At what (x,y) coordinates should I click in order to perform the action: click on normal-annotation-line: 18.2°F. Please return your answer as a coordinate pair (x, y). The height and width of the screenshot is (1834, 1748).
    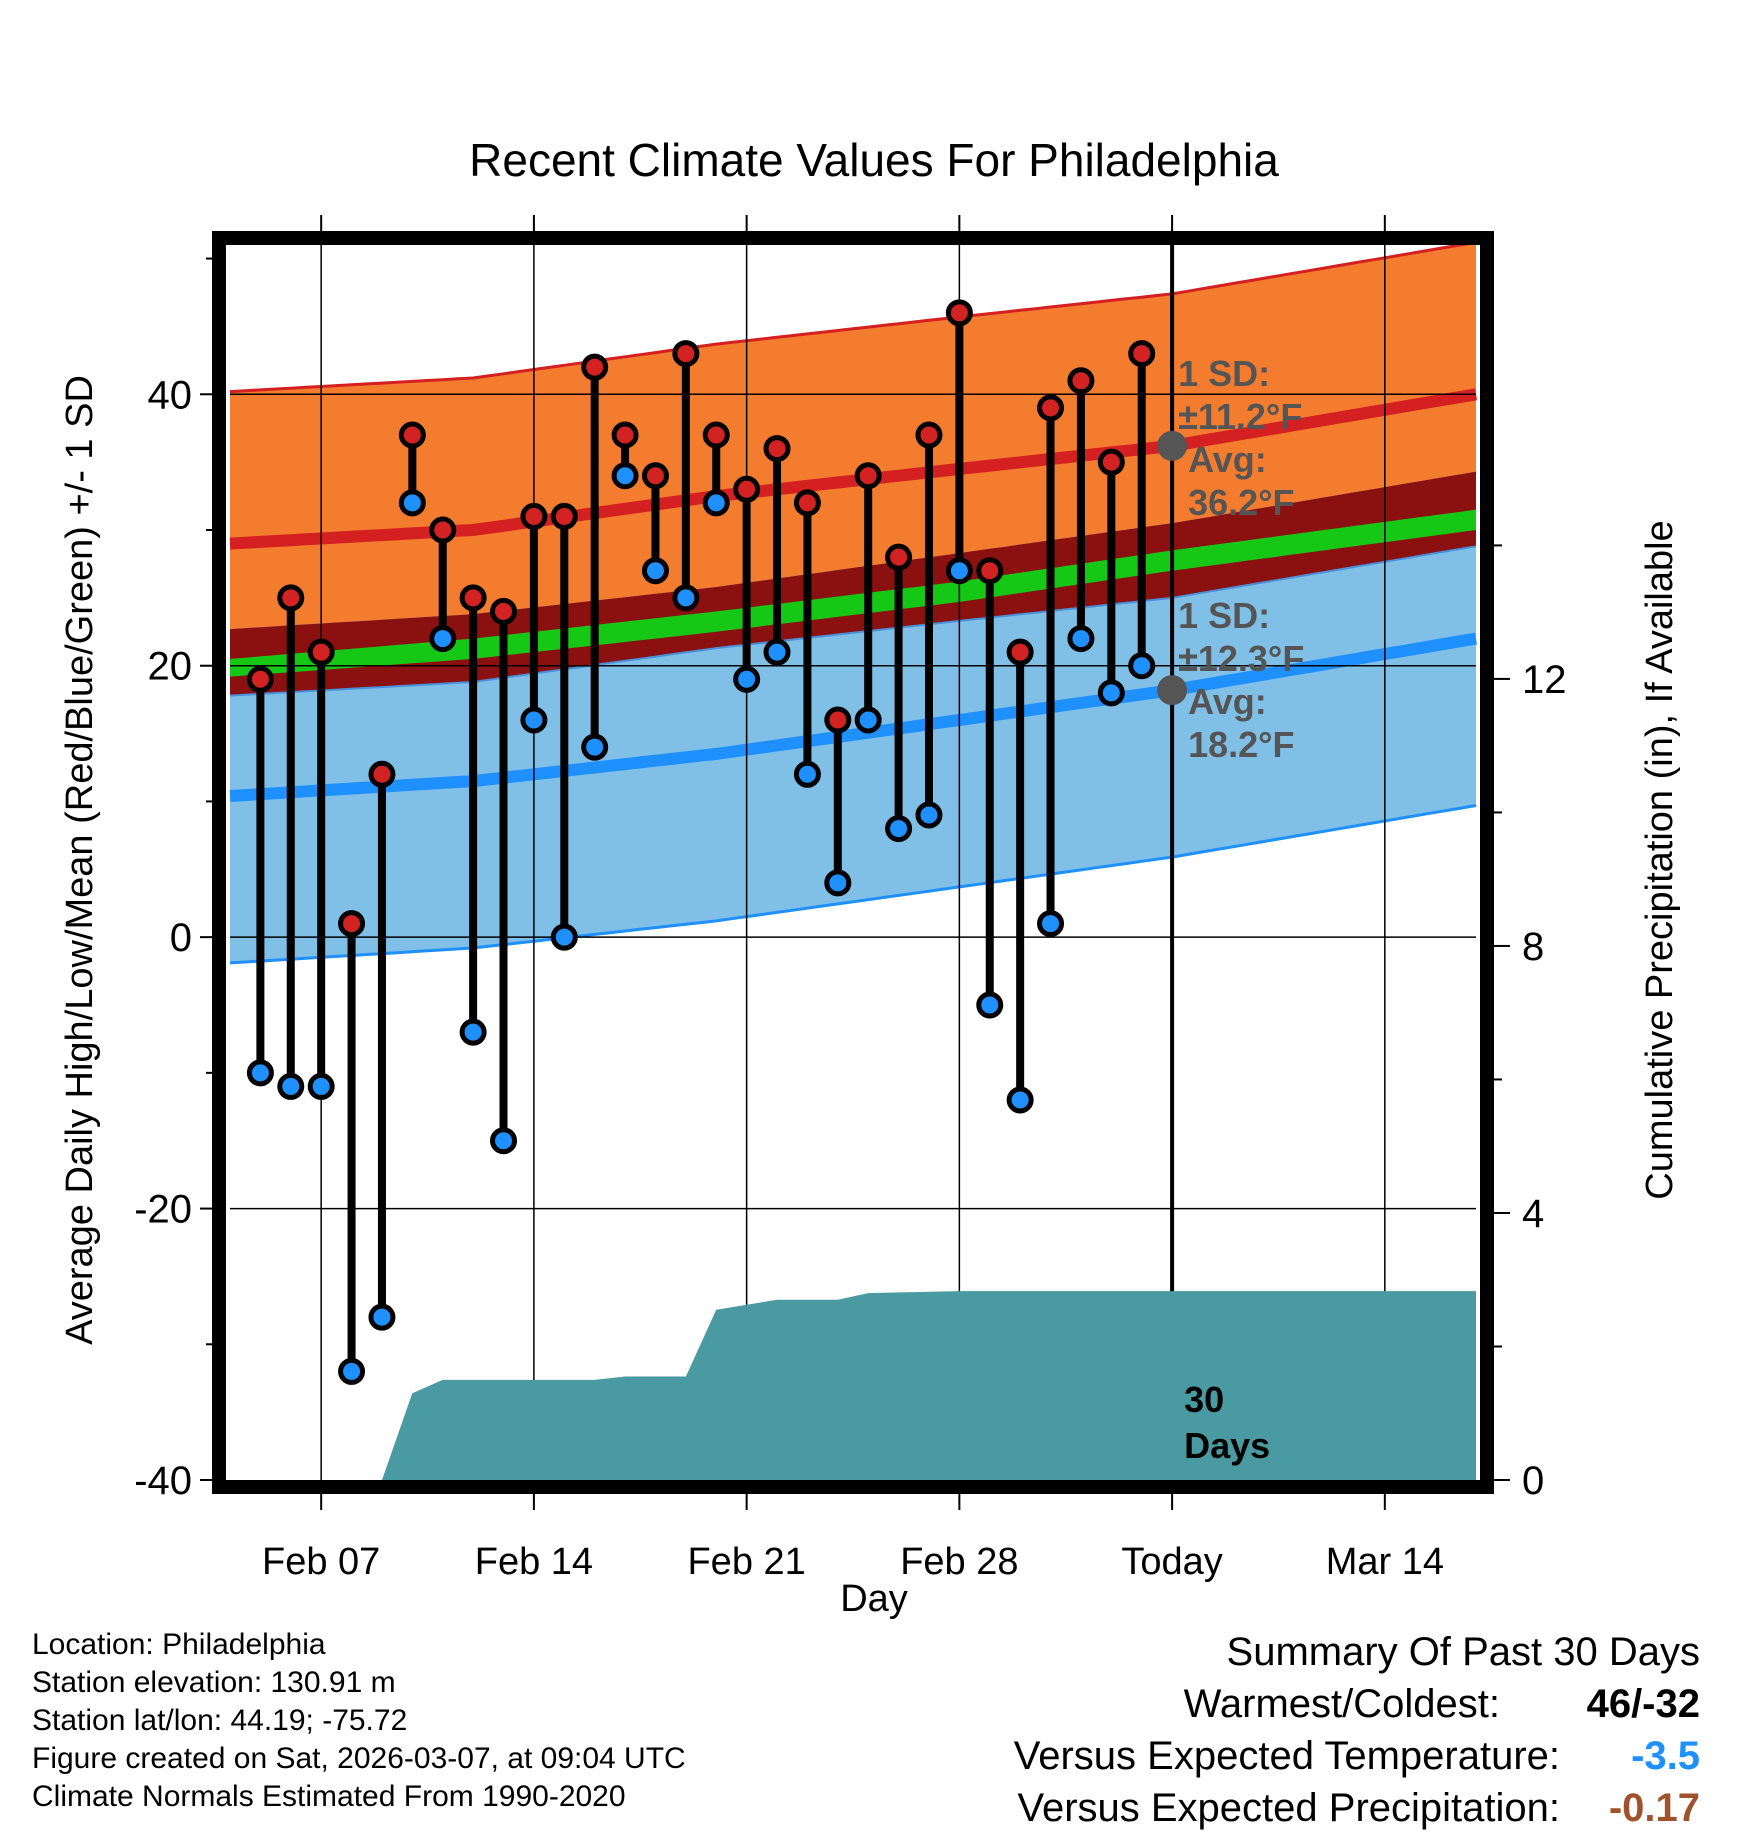
    Looking at the image, I should click on (1241, 744).